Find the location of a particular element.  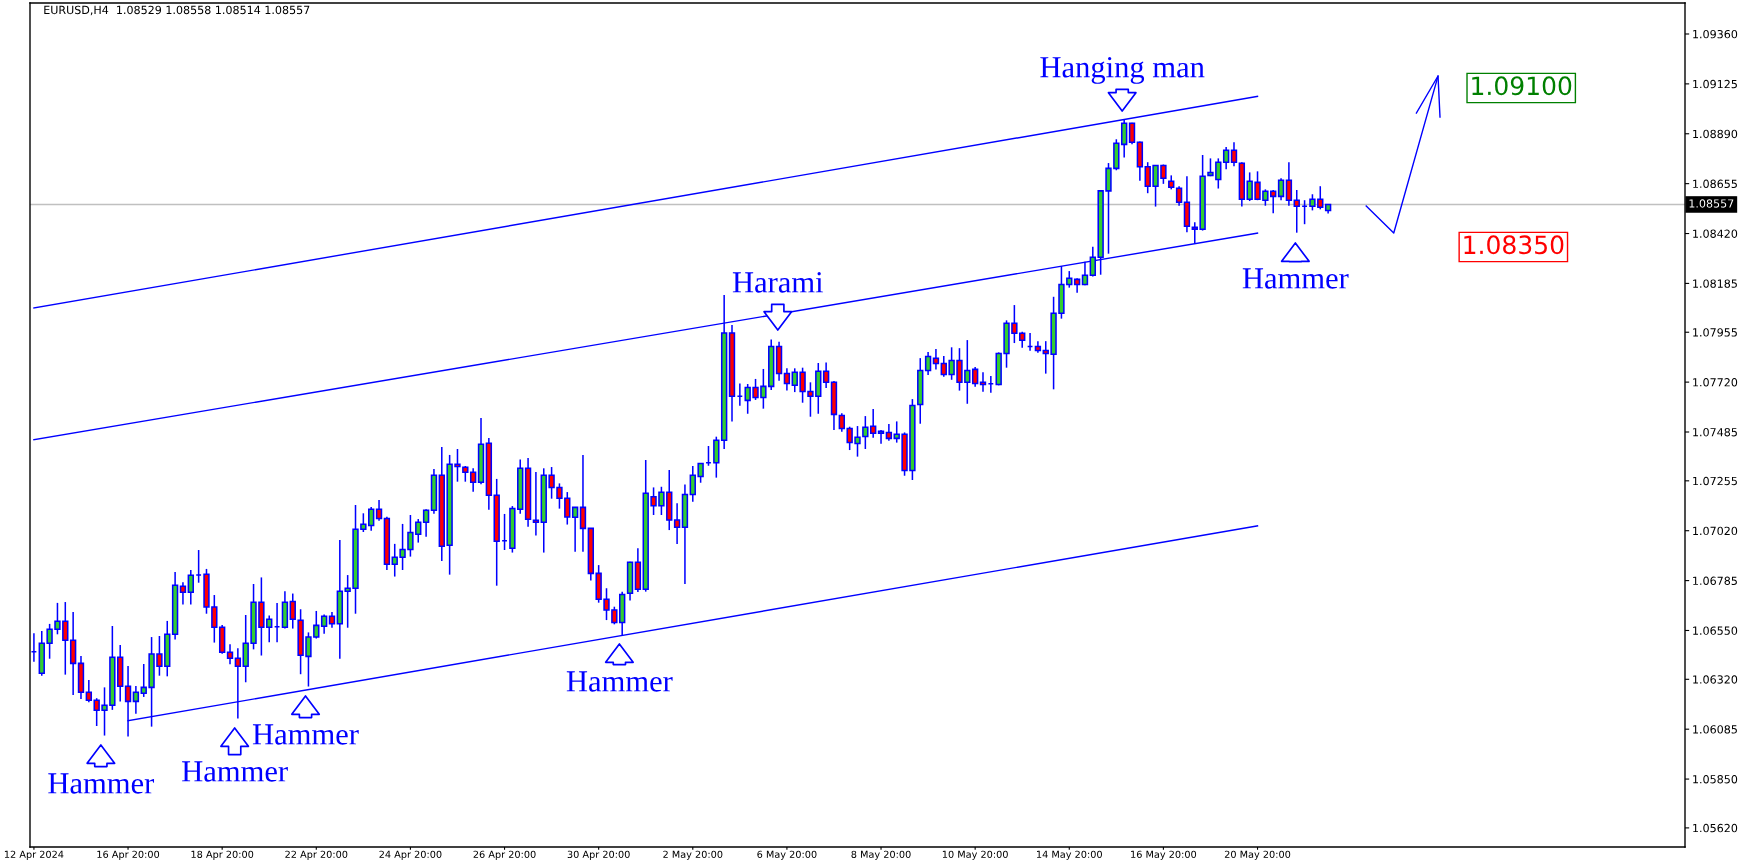

x-tick-label: 22 Apr 20:00 is located at coordinates (316, 855).